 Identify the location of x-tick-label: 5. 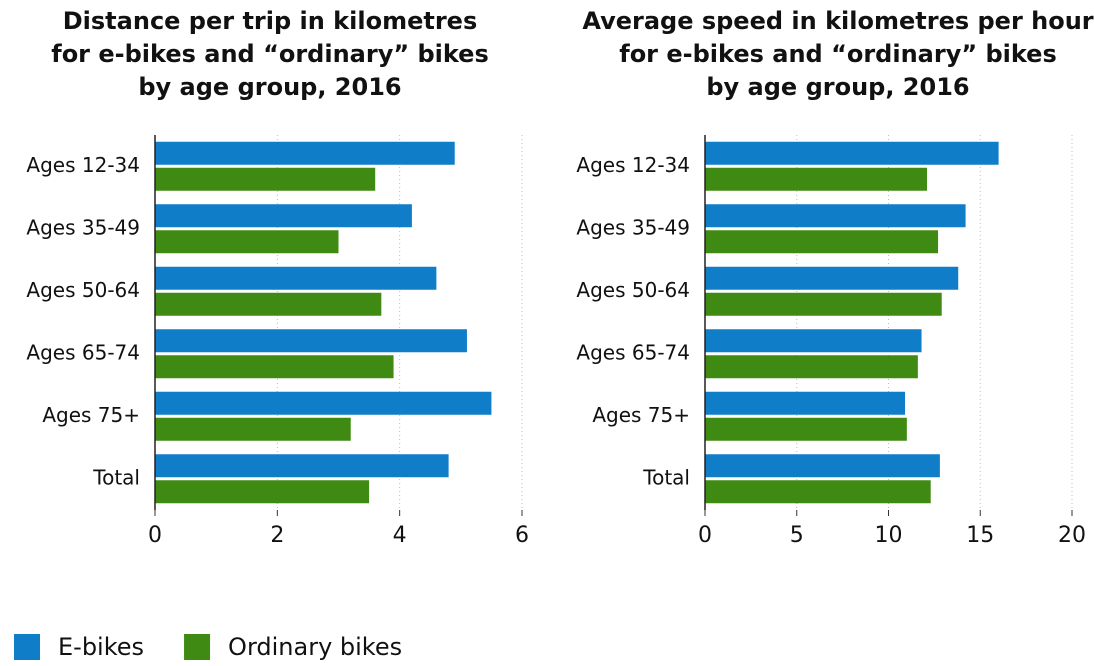
(797, 535).